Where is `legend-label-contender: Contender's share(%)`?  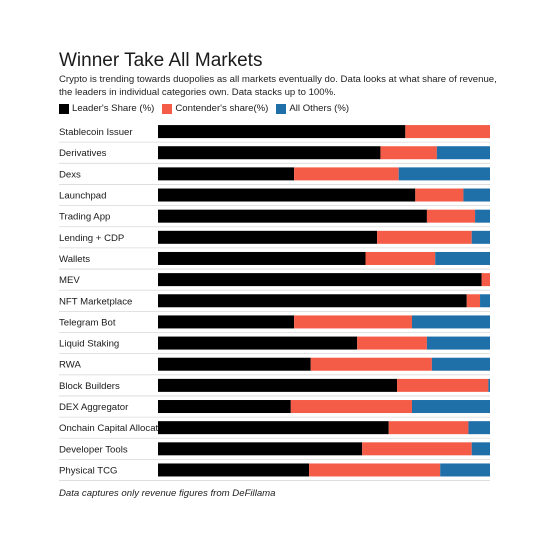 legend-label-contender: Contender's share(%) is located at coordinates (222, 108).